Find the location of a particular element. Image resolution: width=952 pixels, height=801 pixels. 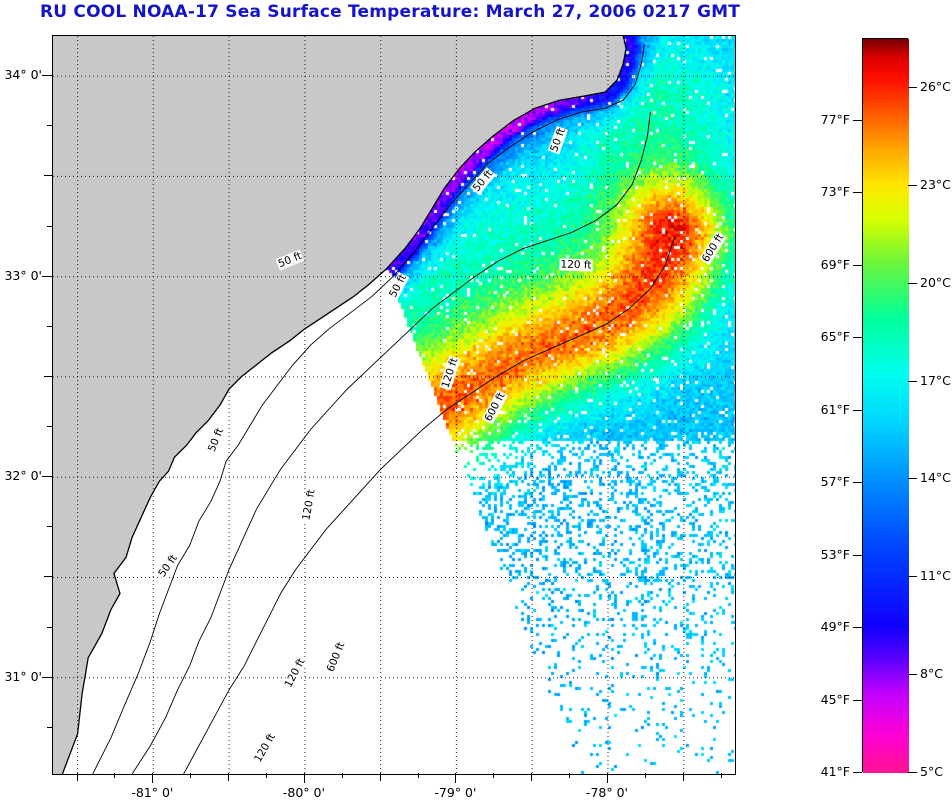

colorbar-label-fahrenheit: 41°F is located at coordinates (835, 771).